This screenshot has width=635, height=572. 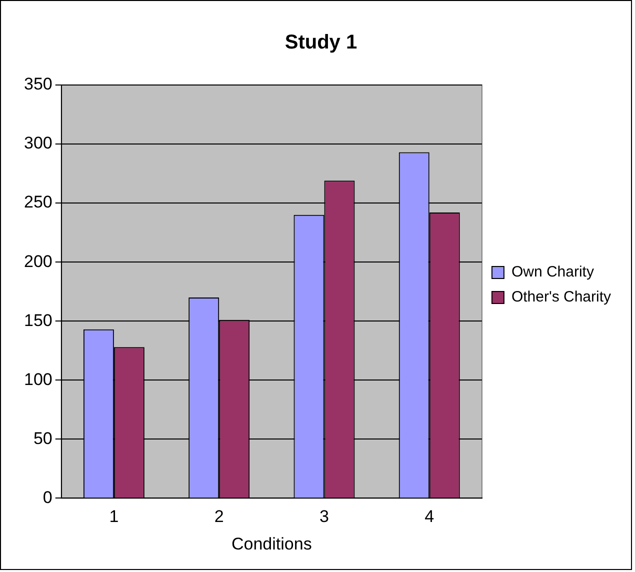 What do you see at coordinates (429, 516) in the screenshot?
I see `x-tick-label: 4` at bounding box center [429, 516].